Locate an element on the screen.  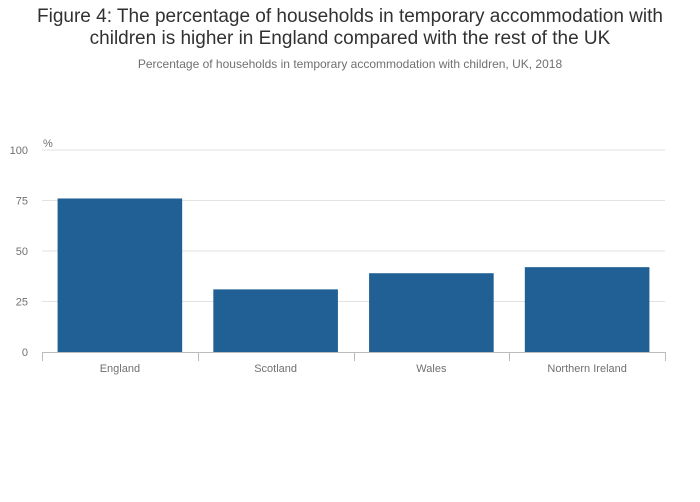
y-tick-label-50: 50 is located at coordinates (22, 252).